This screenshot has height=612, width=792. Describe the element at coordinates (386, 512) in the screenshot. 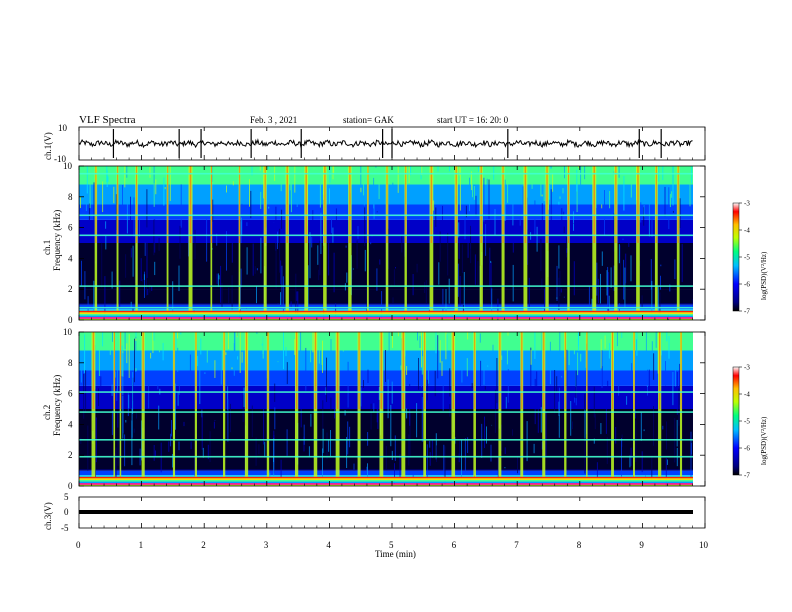

I see `ch3-waveform-trace` at that location.